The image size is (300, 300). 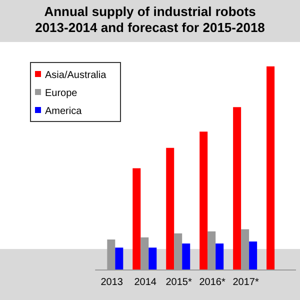 What do you see at coordinates (112, 282) in the screenshot?
I see `x-tick-label: 2013` at bounding box center [112, 282].